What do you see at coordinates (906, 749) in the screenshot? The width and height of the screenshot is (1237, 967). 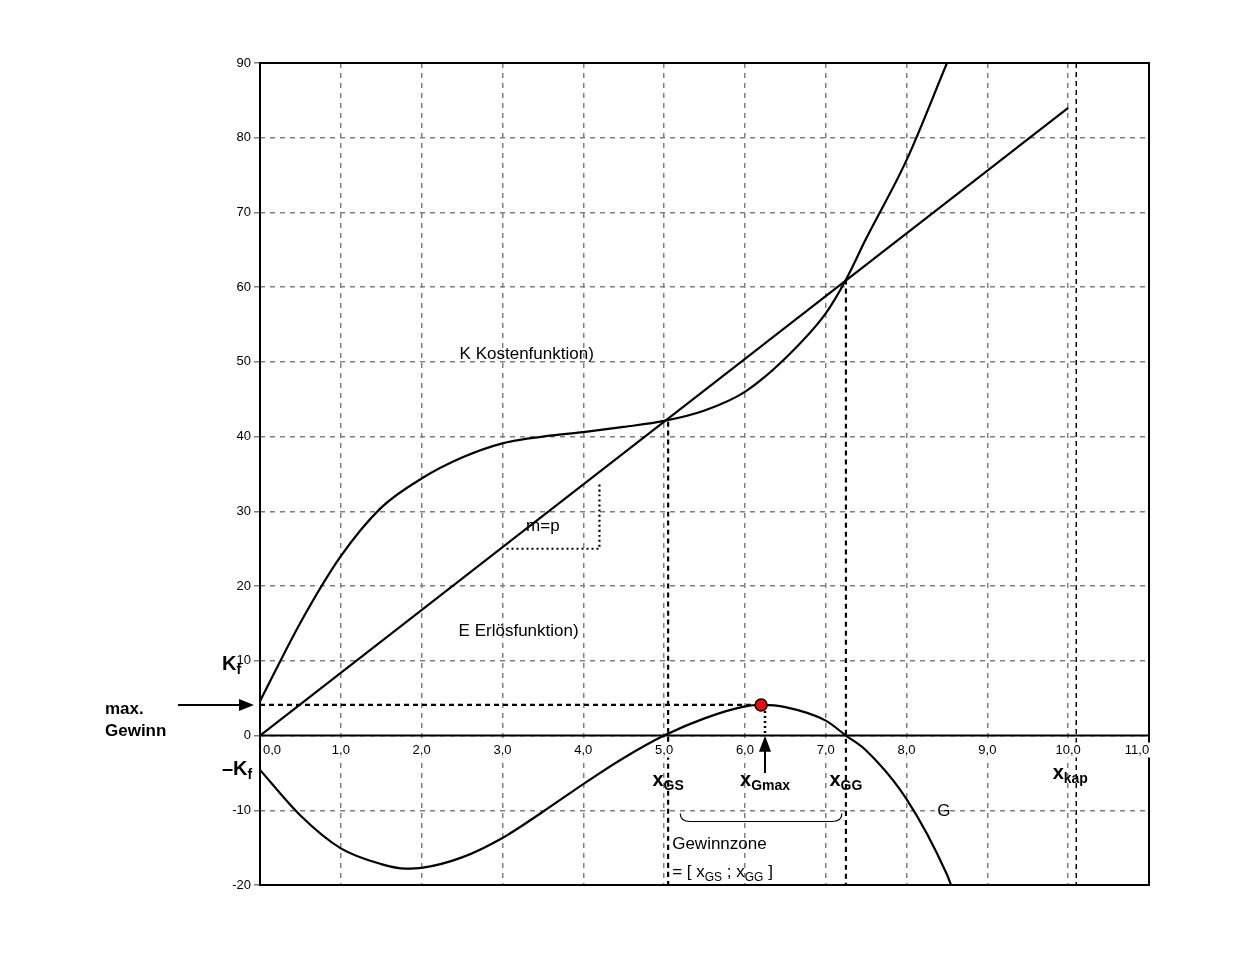 I see `x-tick-label: 8,0` at bounding box center [906, 749].